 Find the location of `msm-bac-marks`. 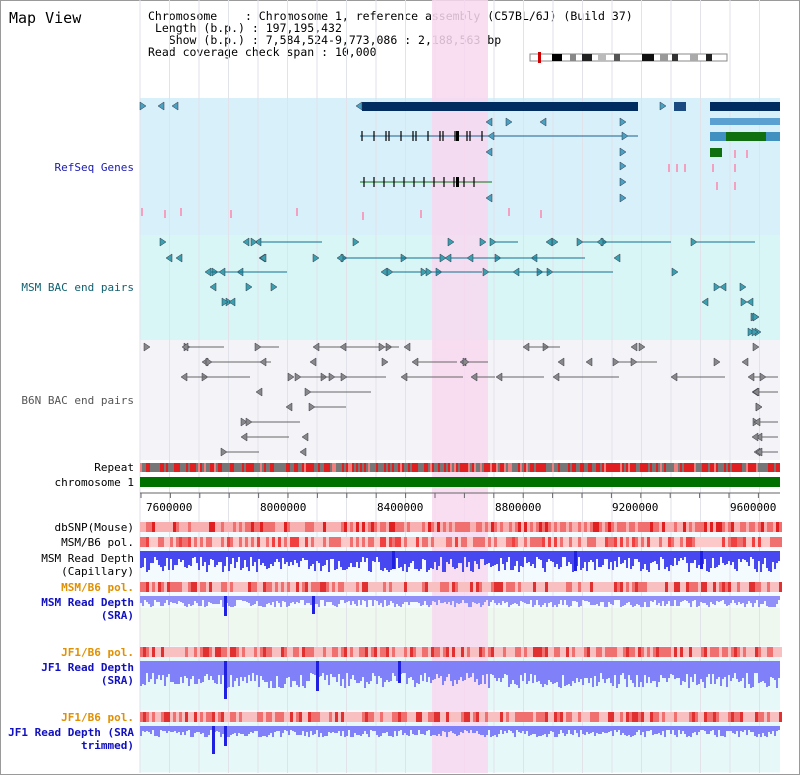

msm-bac-marks is located at coordinates (460, 287).